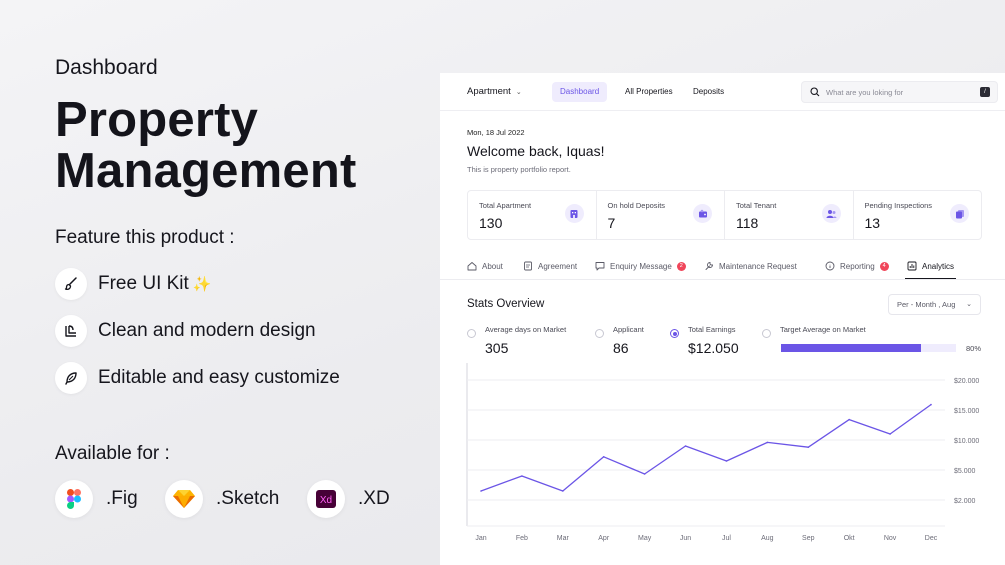 The height and width of the screenshot is (565, 1005). Describe the element at coordinates (71, 284) in the screenshot. I see `brush-icon` at that location.